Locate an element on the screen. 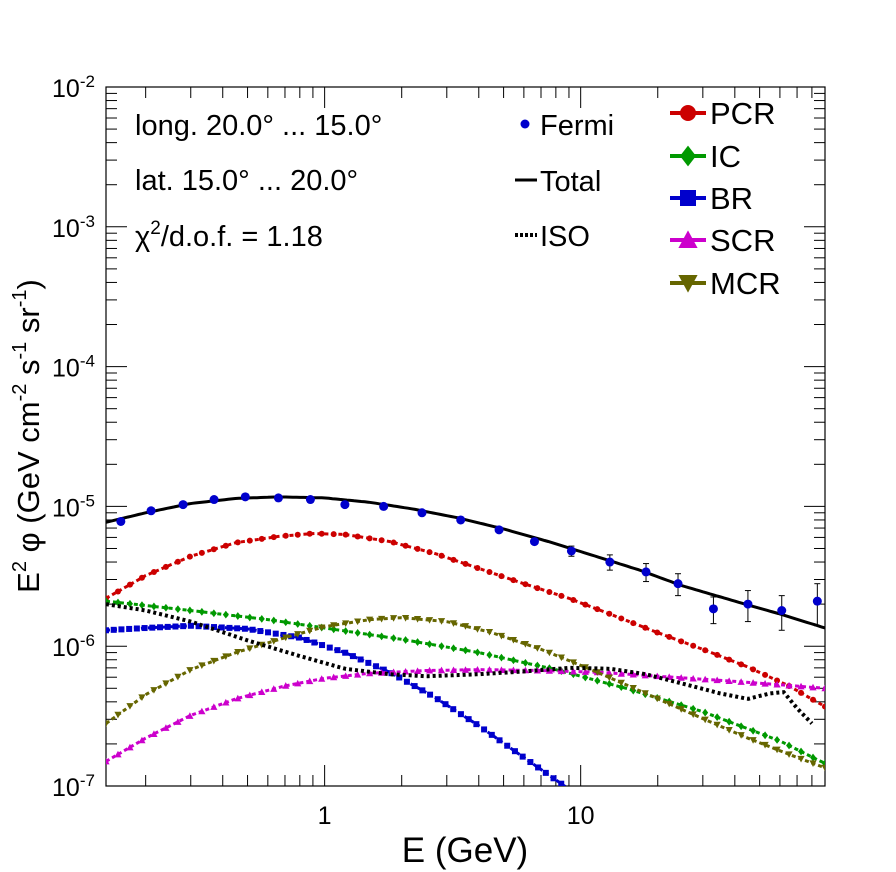  y-tick-label: 10⁻⁵ is located at coordinates (73, 506).